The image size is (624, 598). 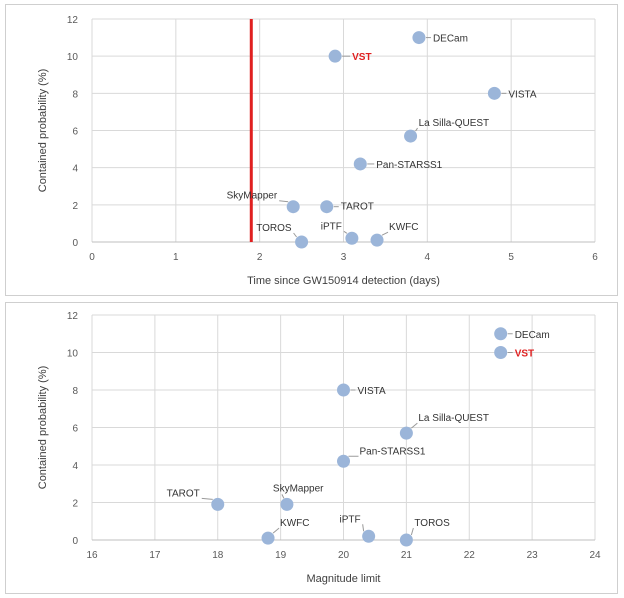 I want to click on x-tick-label: 20, so click(x=344, y=555).